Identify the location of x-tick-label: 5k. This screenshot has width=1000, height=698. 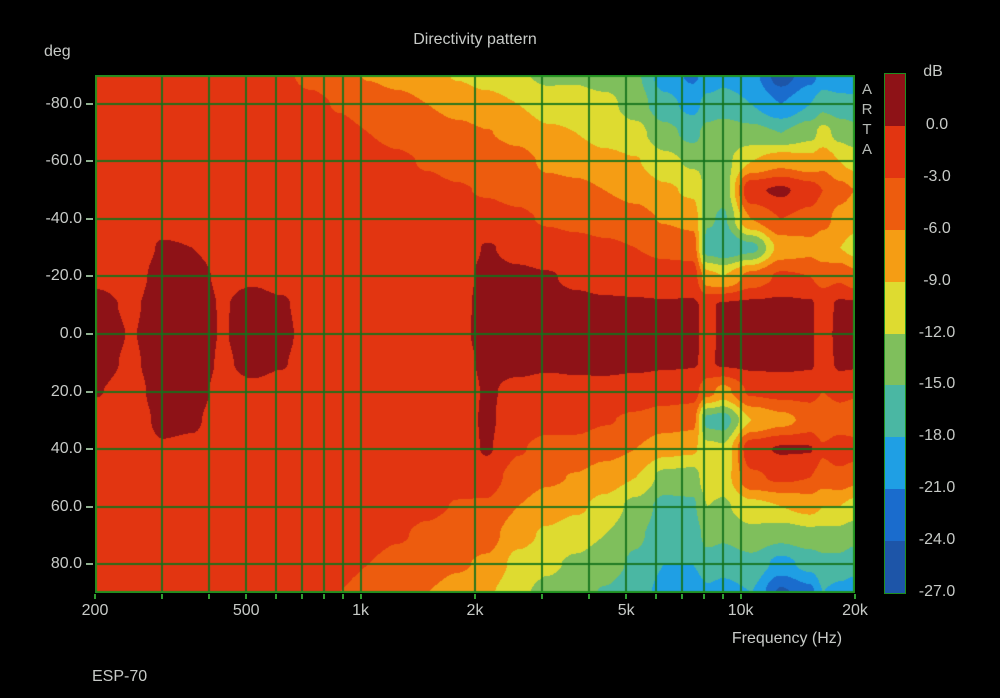
(626, 610).